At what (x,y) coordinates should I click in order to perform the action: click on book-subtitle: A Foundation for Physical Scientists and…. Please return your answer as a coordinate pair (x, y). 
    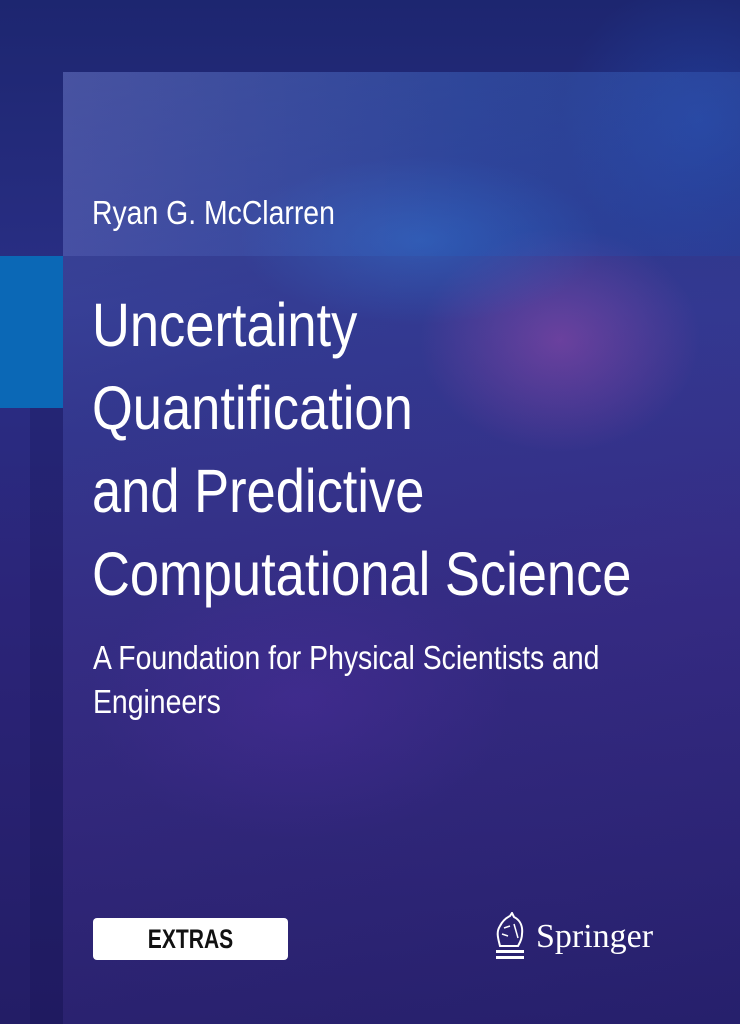
    Looking at the image, I should click on (346, 680).